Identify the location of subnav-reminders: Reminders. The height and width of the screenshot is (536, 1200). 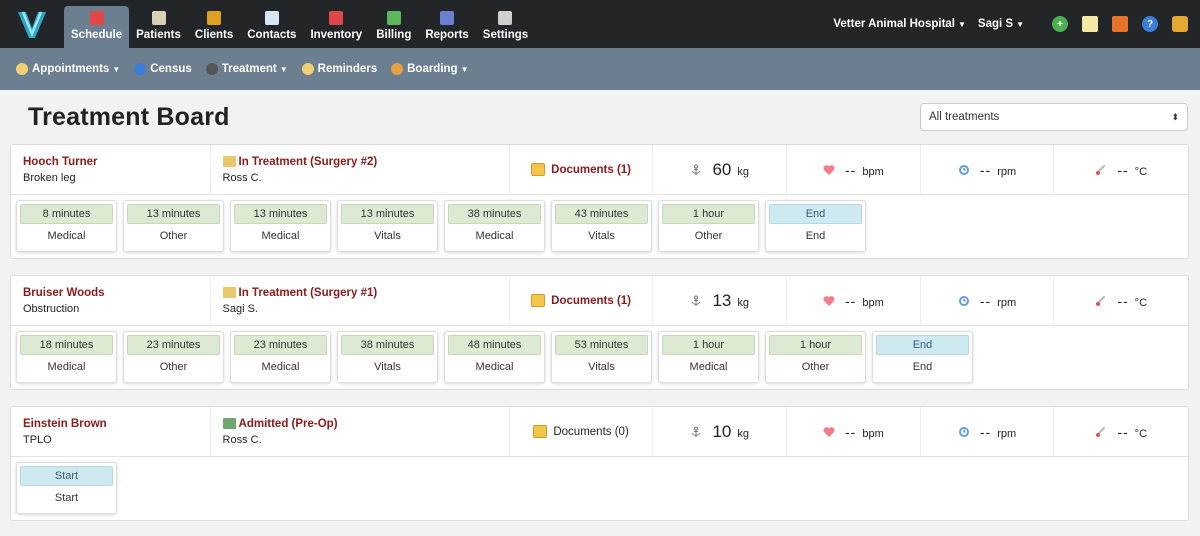
(339, 69).